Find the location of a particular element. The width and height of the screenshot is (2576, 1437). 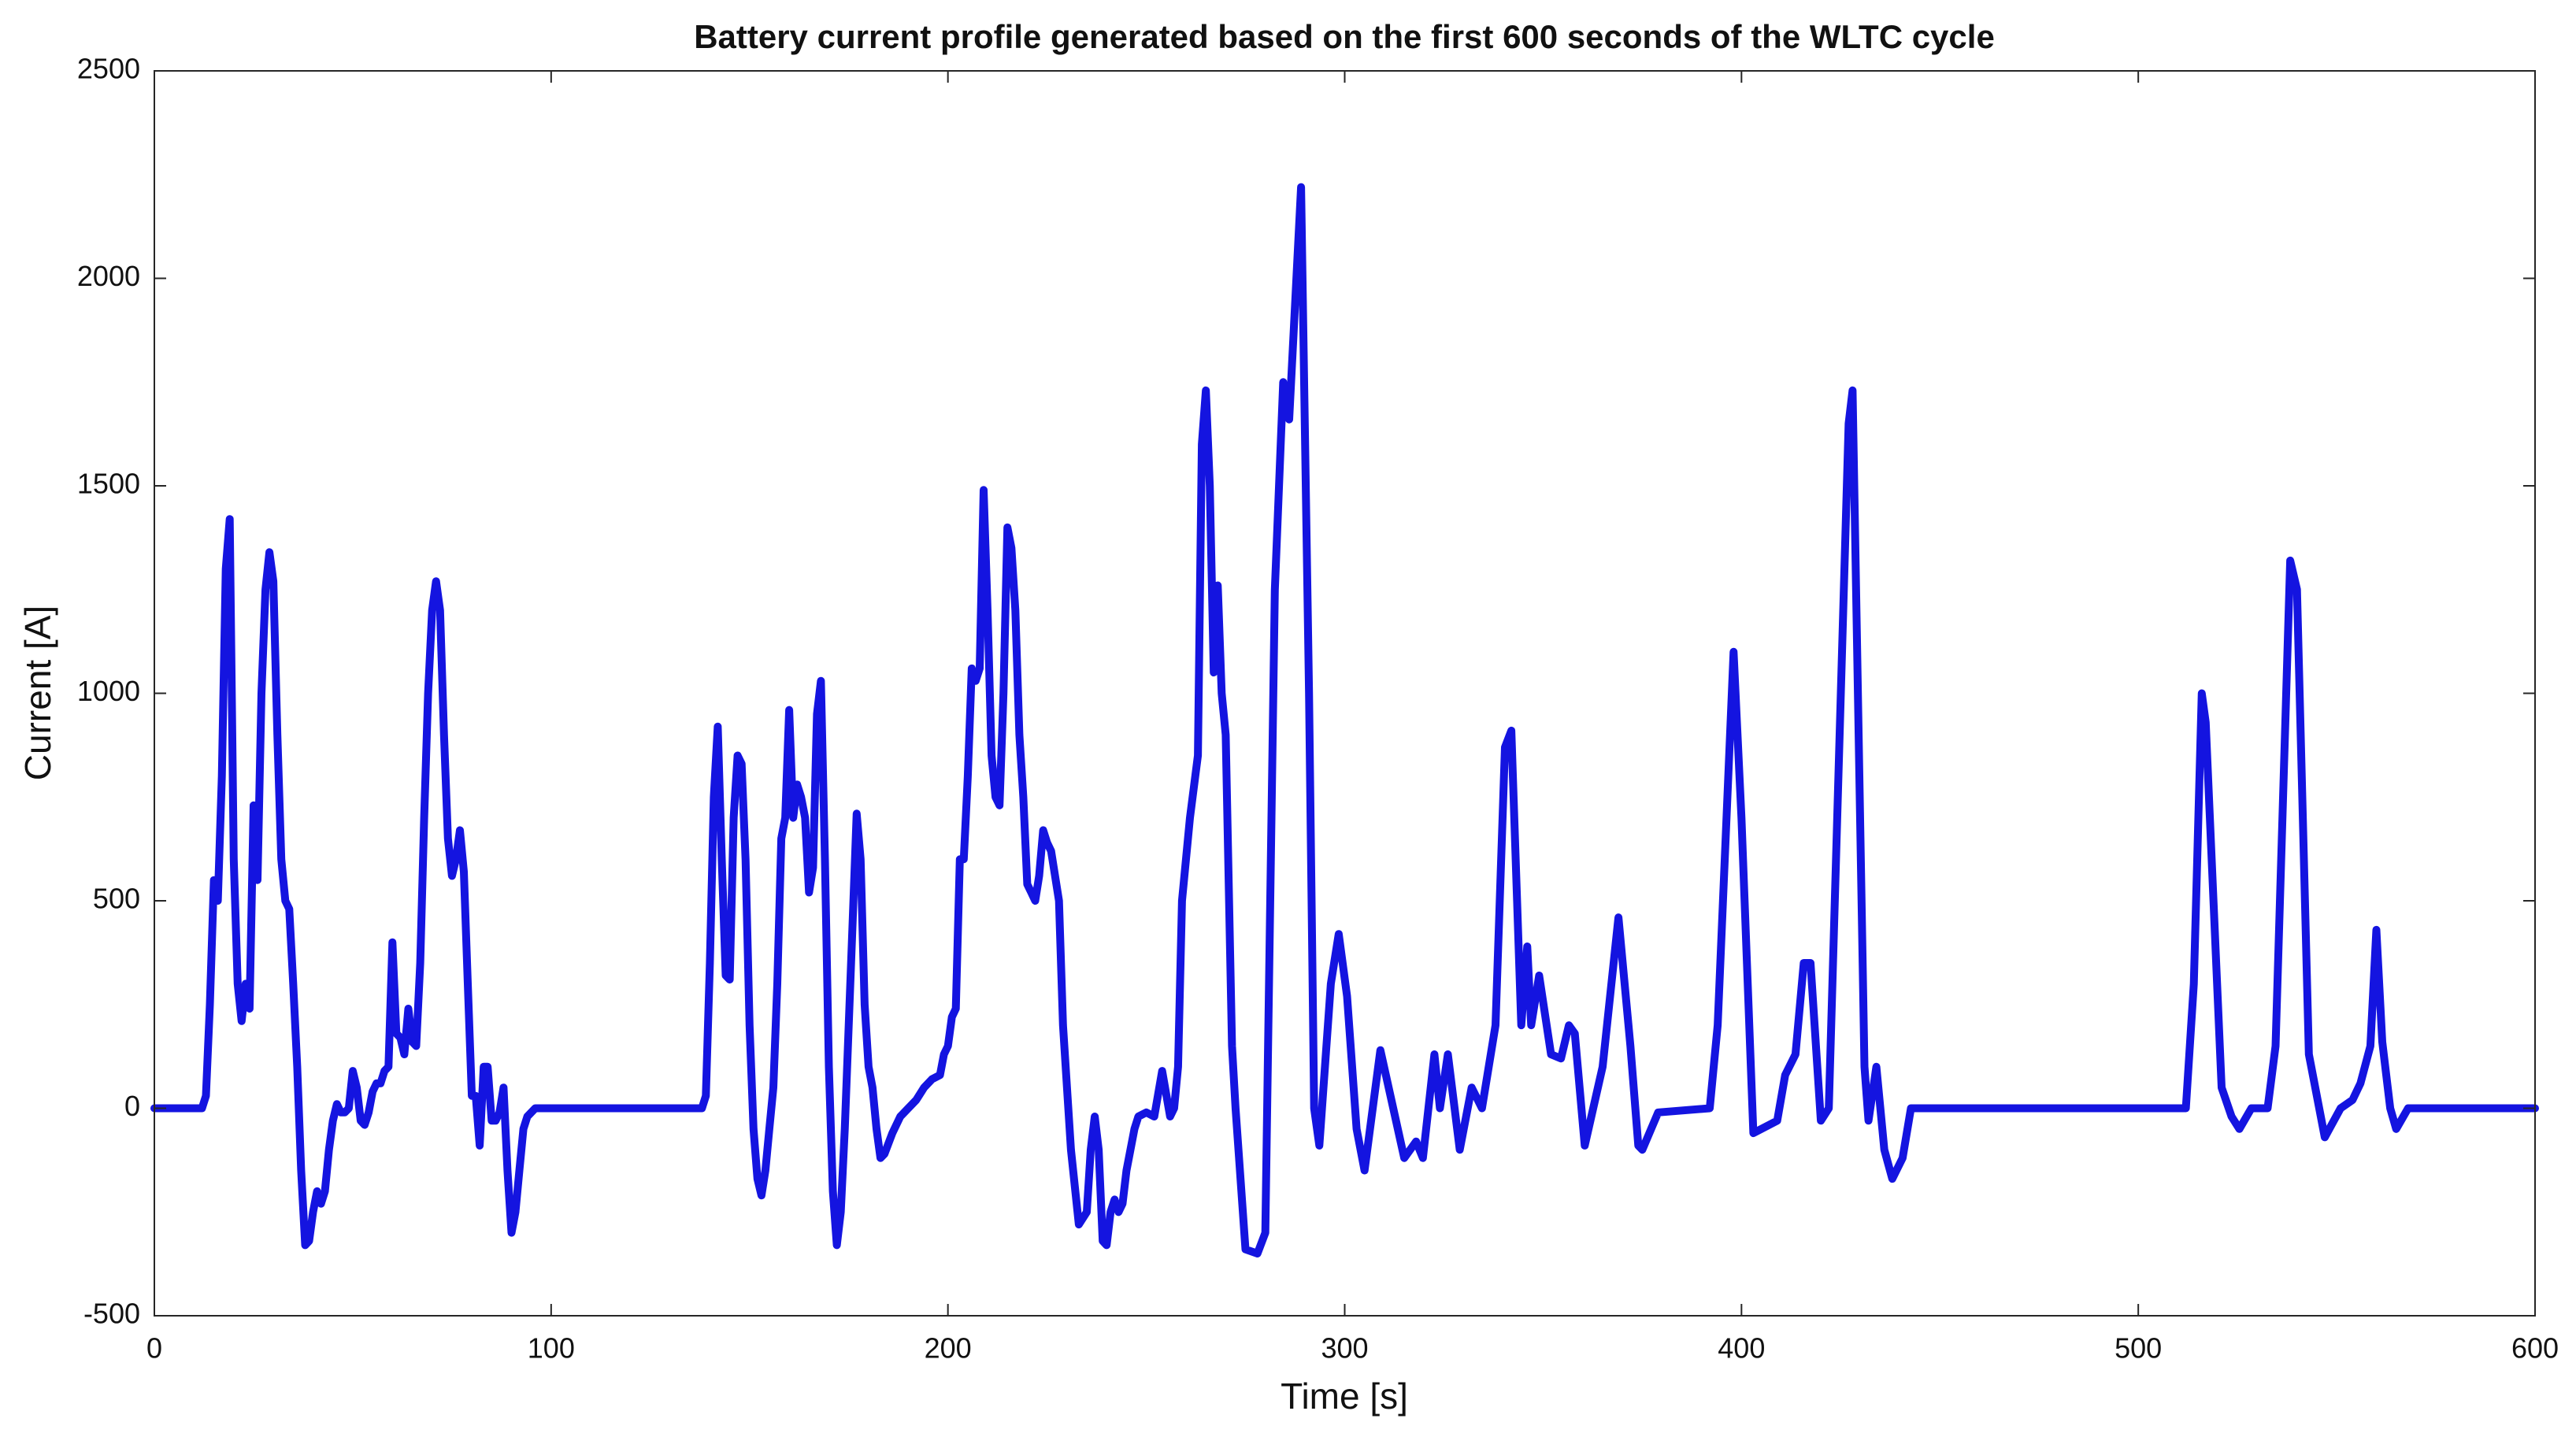

y-tick-label: -500 is located at coordinates (111, 1314).